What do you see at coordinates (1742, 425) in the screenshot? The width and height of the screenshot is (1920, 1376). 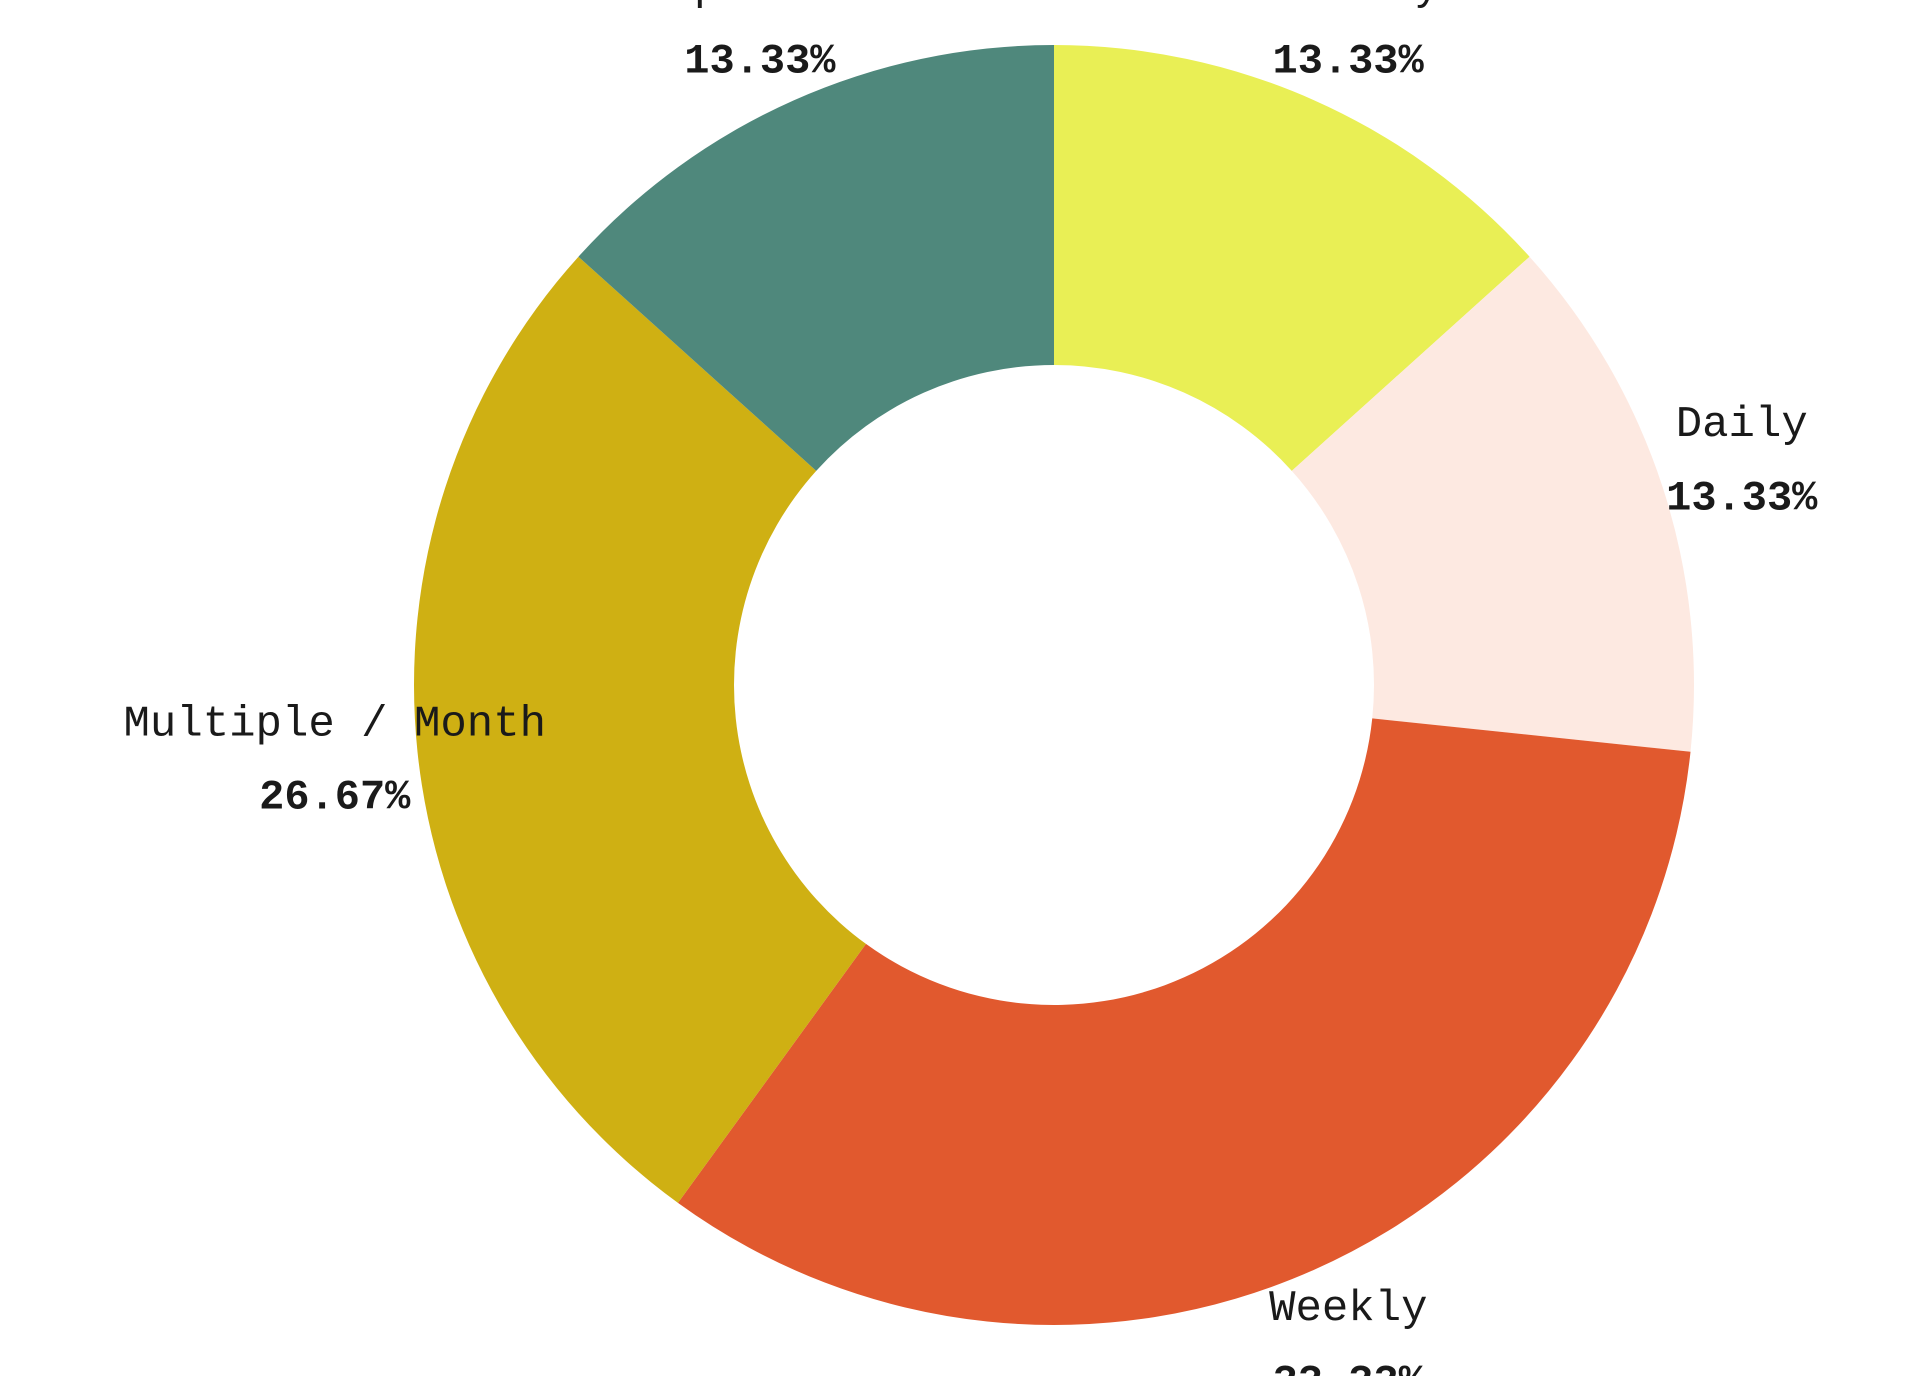 I see `slice-label: Daily` at bounding box center [1742, 425].